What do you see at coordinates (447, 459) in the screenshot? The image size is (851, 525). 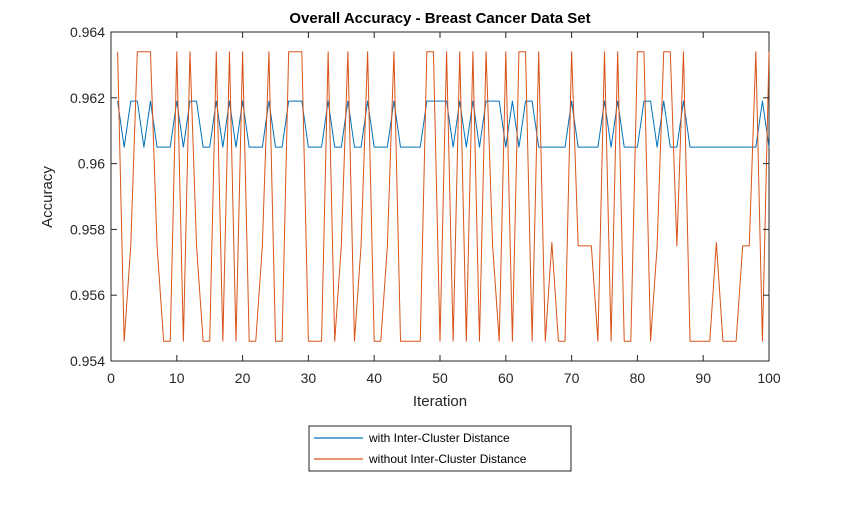 I see `legend-label-without: without Inter-Cluster Distance` at bounding box center [447, 459].